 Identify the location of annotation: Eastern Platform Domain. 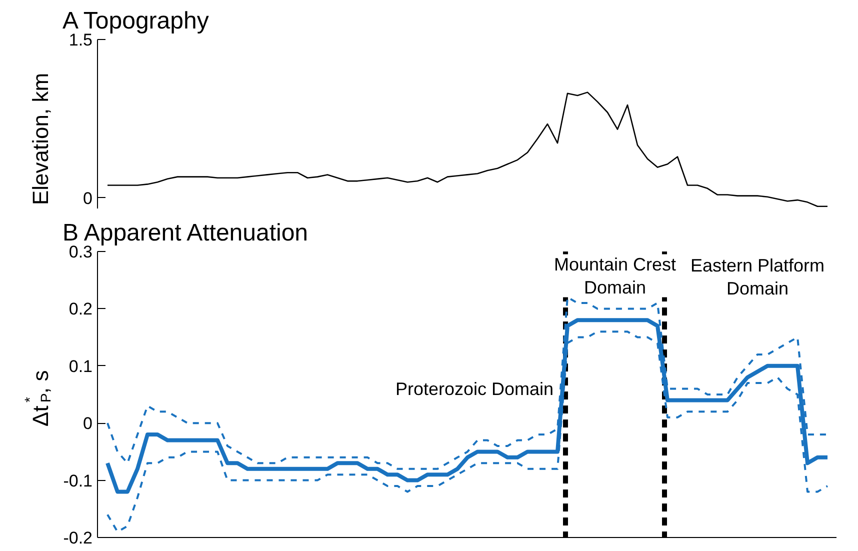
(757, 277).